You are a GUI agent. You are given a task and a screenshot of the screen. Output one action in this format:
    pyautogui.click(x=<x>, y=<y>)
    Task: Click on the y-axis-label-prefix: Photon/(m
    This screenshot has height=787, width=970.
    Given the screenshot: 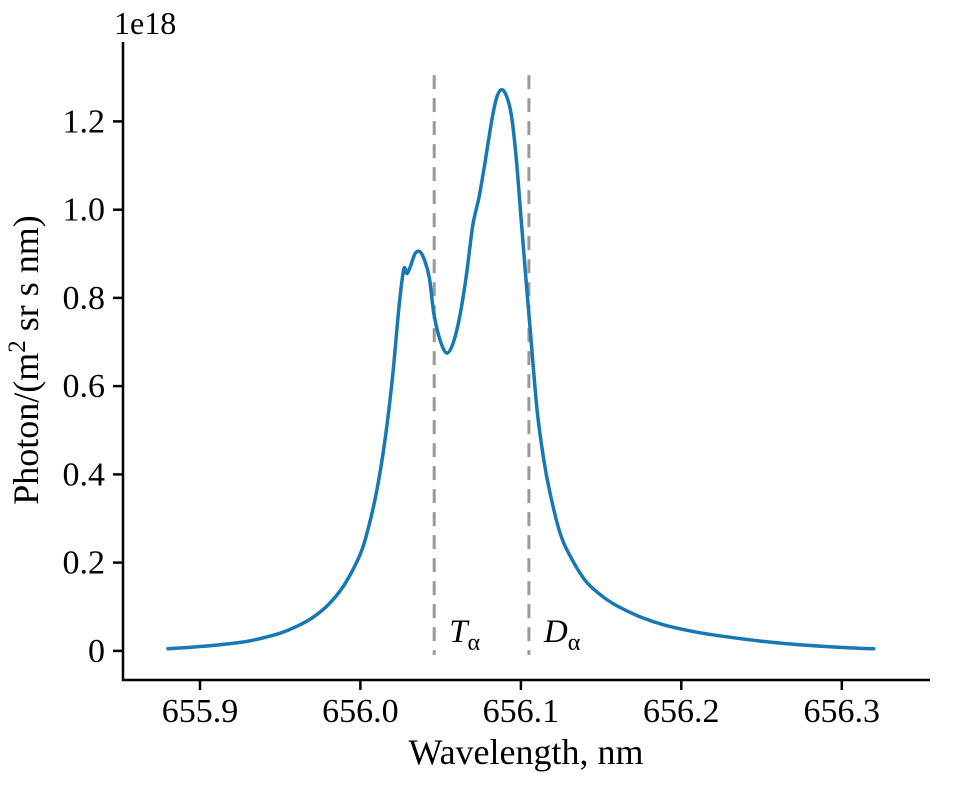 What is the action you would take?
    pyautogui.click(x=26, y=429)
    